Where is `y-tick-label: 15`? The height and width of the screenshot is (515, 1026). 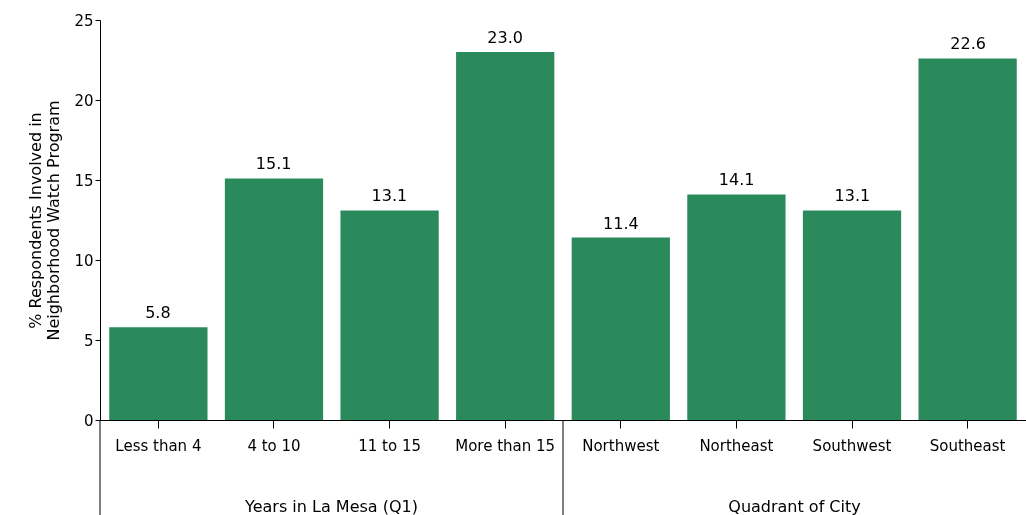 y-tick-label: 15 is located at coordinates (84, 180).